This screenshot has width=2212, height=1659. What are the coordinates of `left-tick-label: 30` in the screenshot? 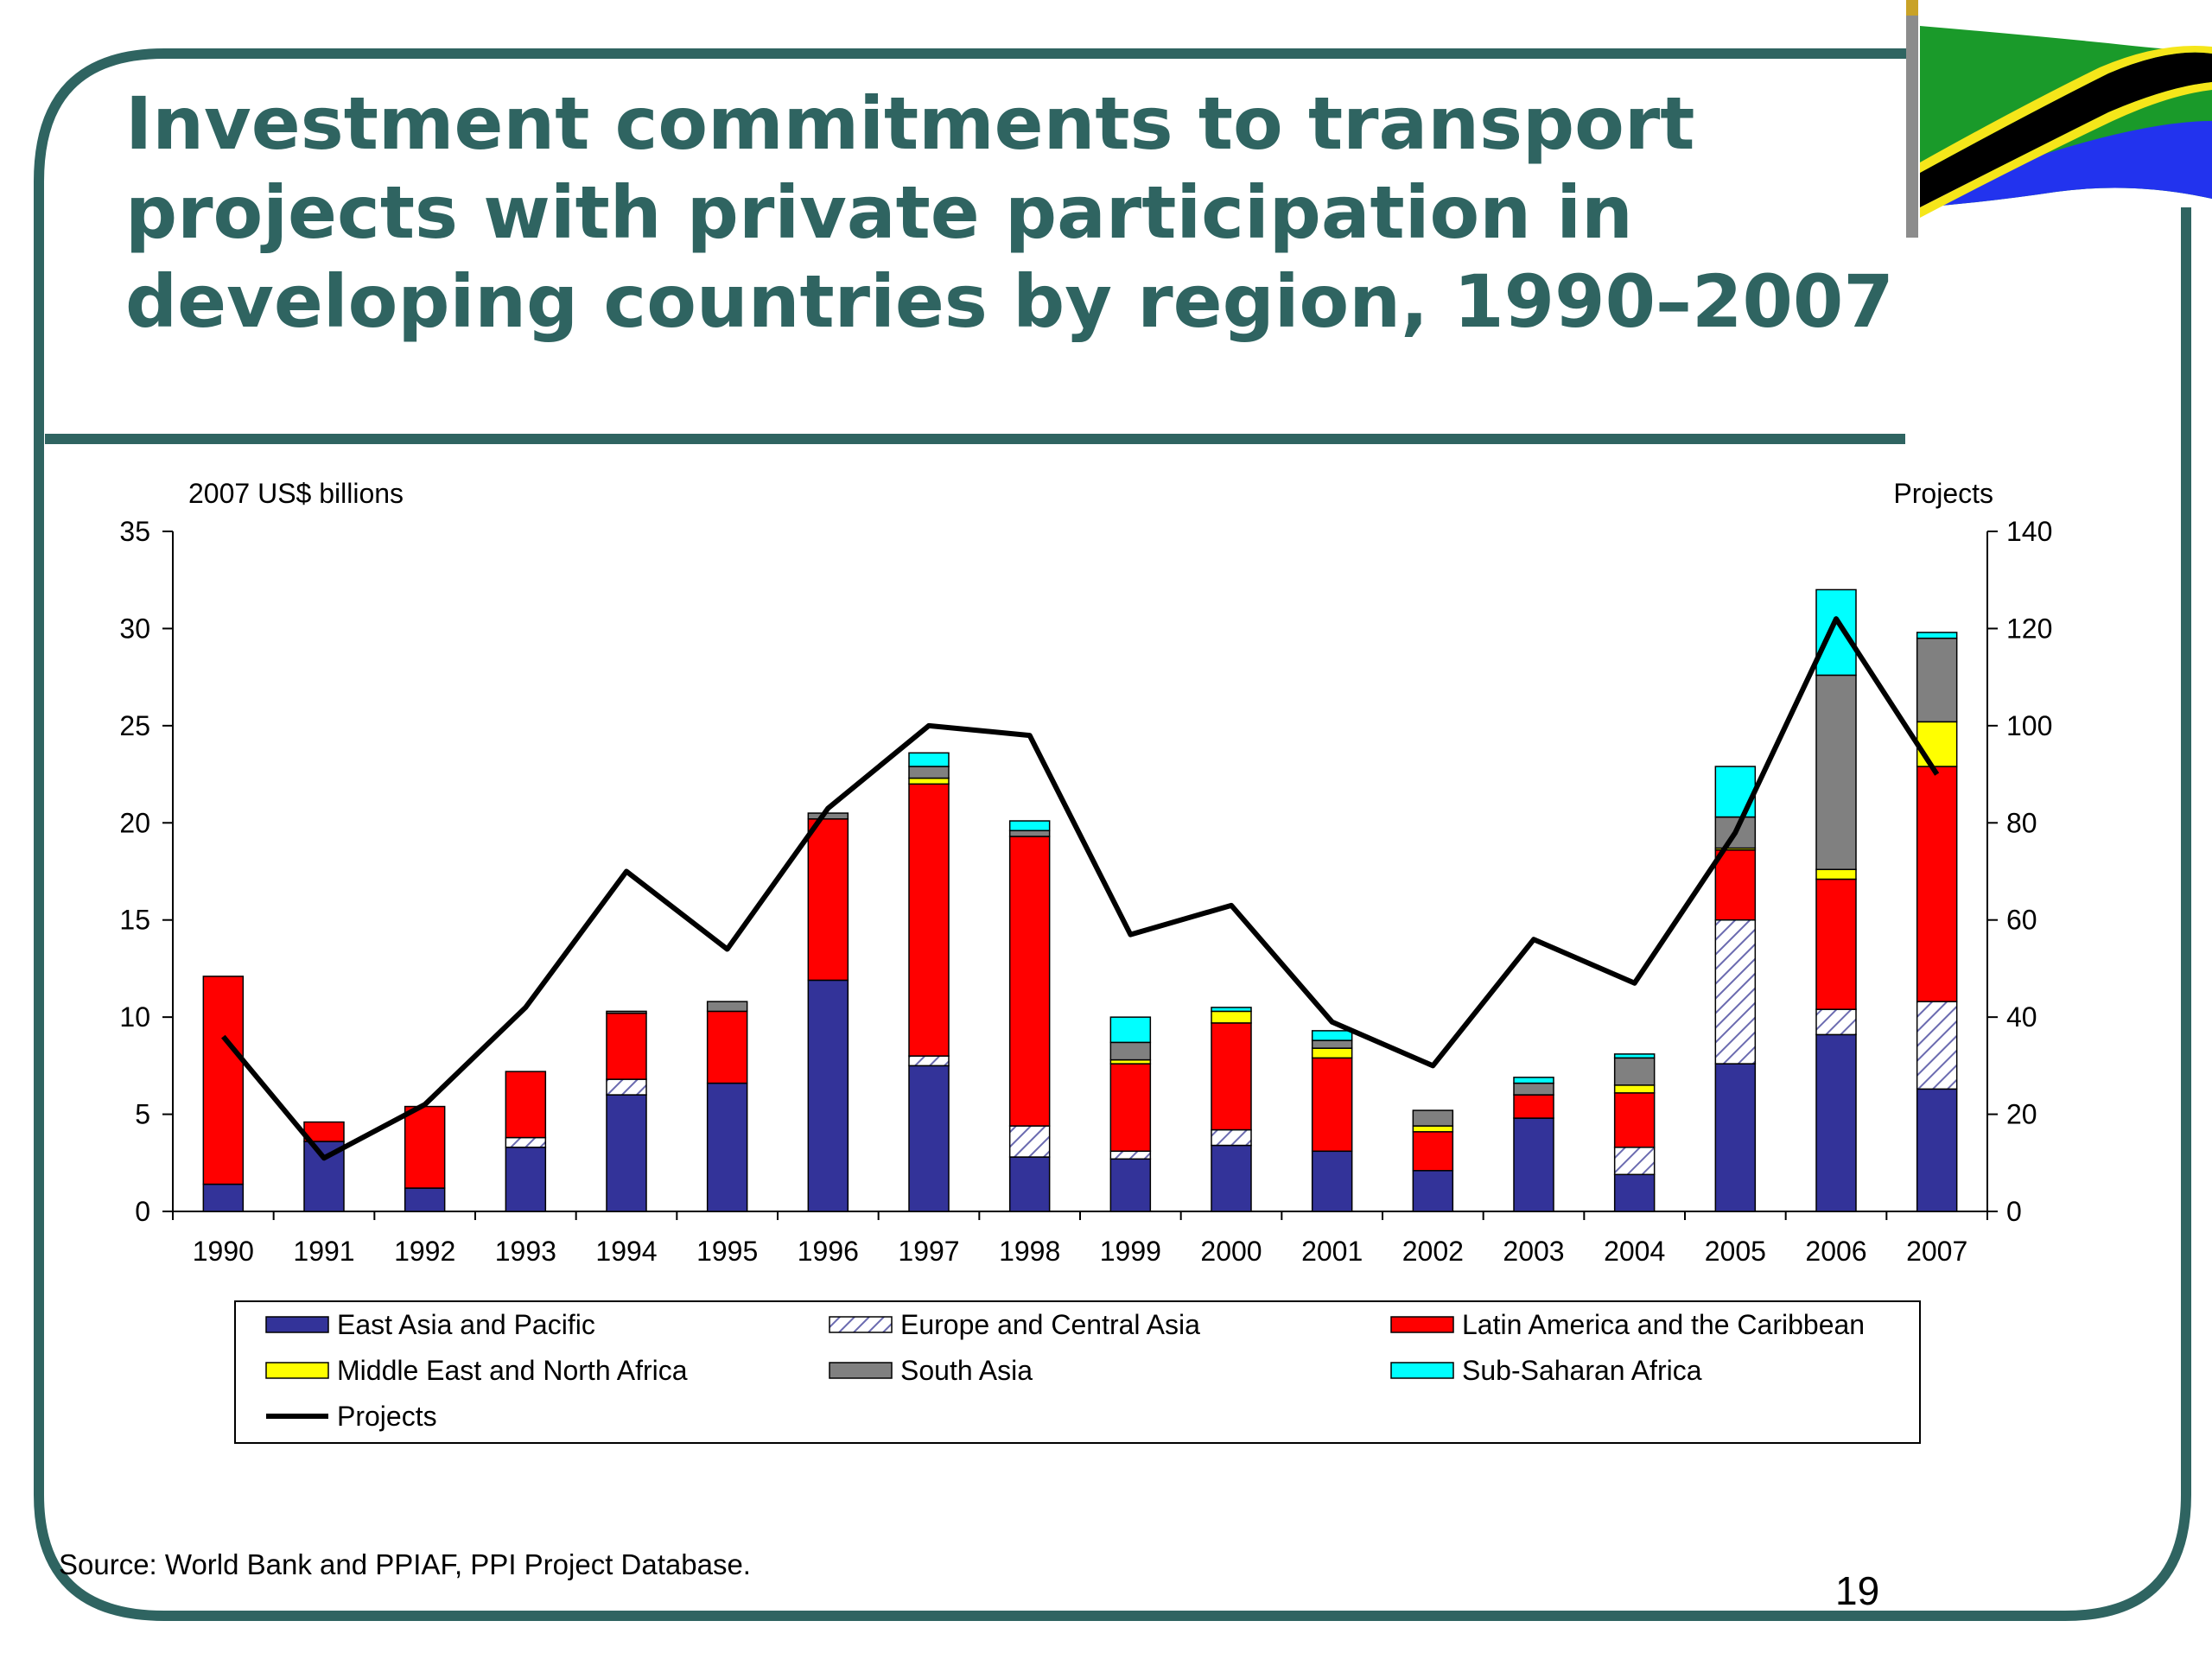 It's located at (134, 628).